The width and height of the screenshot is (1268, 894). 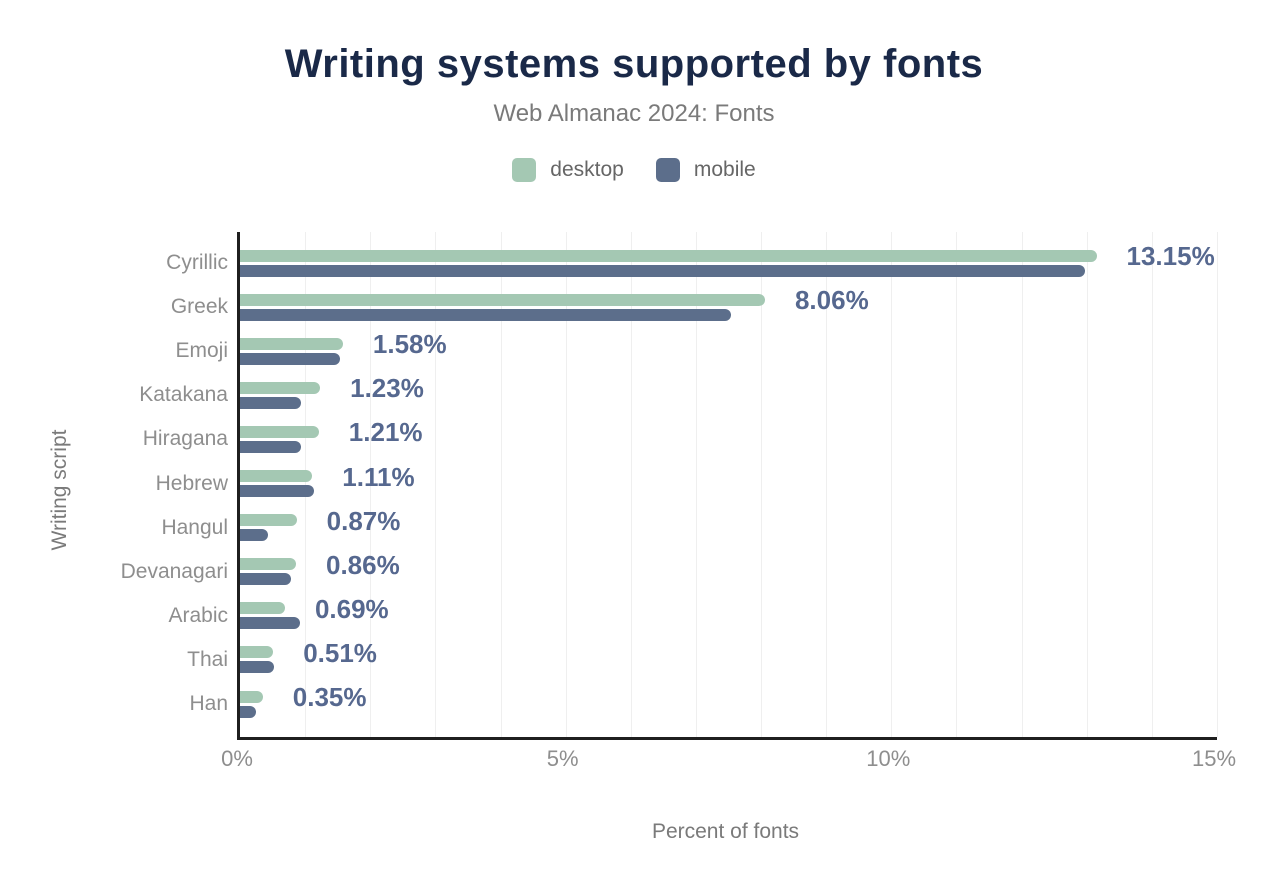 What do you see at coordinates (667, 170) in the screenshot?
I see `legend-swatch-mobile` at bounding box center [667, 170].